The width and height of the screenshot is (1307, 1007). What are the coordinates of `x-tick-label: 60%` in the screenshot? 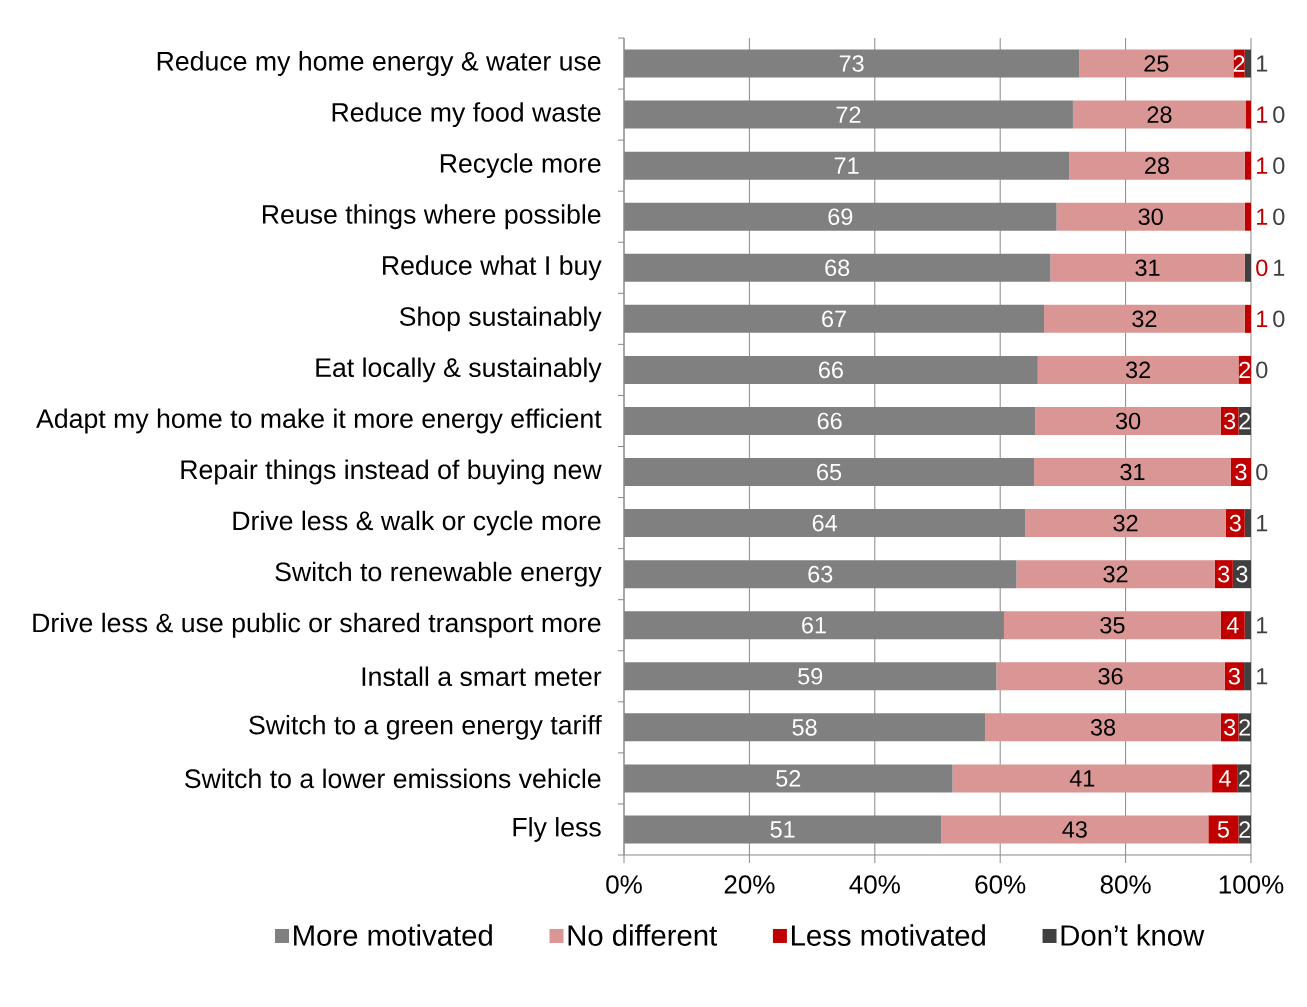 It's located at (1000, 884).